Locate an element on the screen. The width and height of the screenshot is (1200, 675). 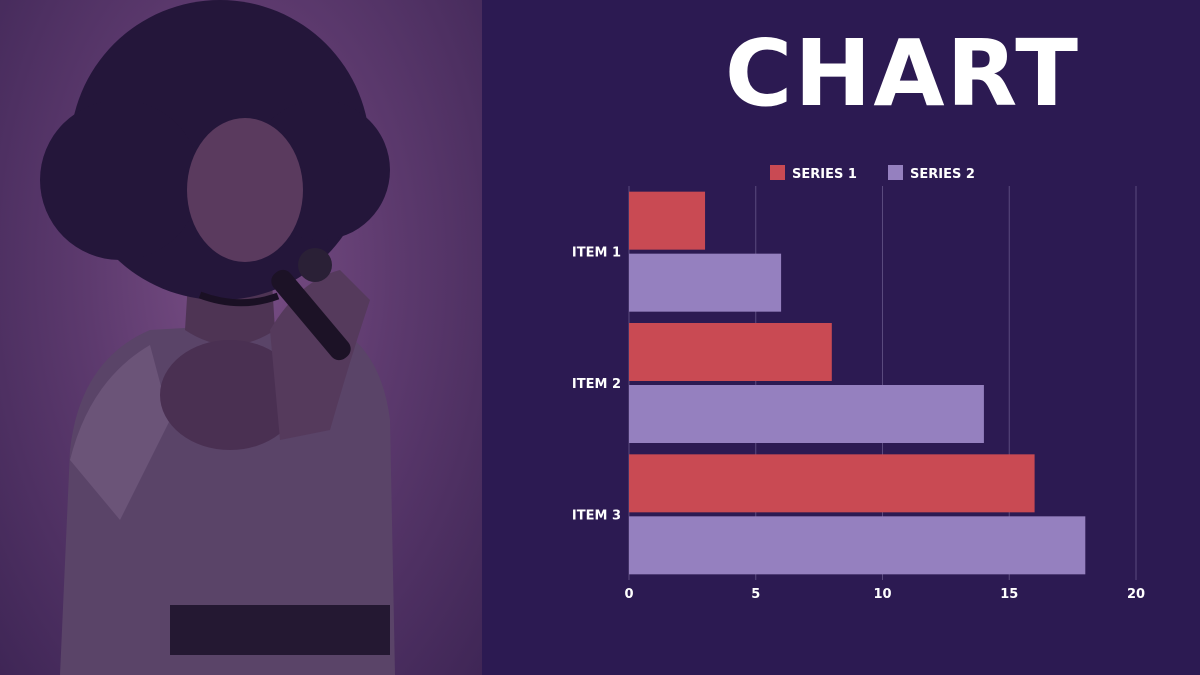
tick-label: 5 is located at coordinates (755, 594).